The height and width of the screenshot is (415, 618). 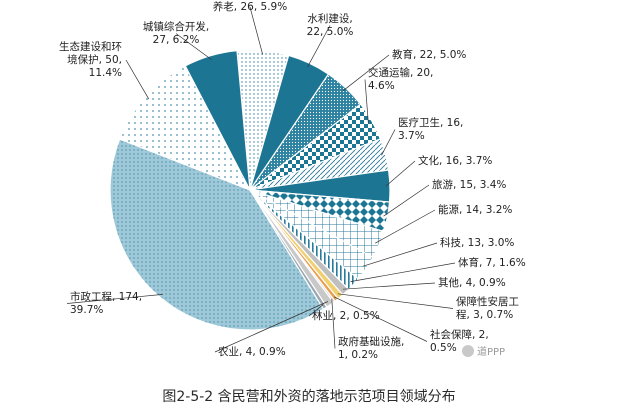 I want to click on watermark: 道PPP, so click(x=483, y=350).